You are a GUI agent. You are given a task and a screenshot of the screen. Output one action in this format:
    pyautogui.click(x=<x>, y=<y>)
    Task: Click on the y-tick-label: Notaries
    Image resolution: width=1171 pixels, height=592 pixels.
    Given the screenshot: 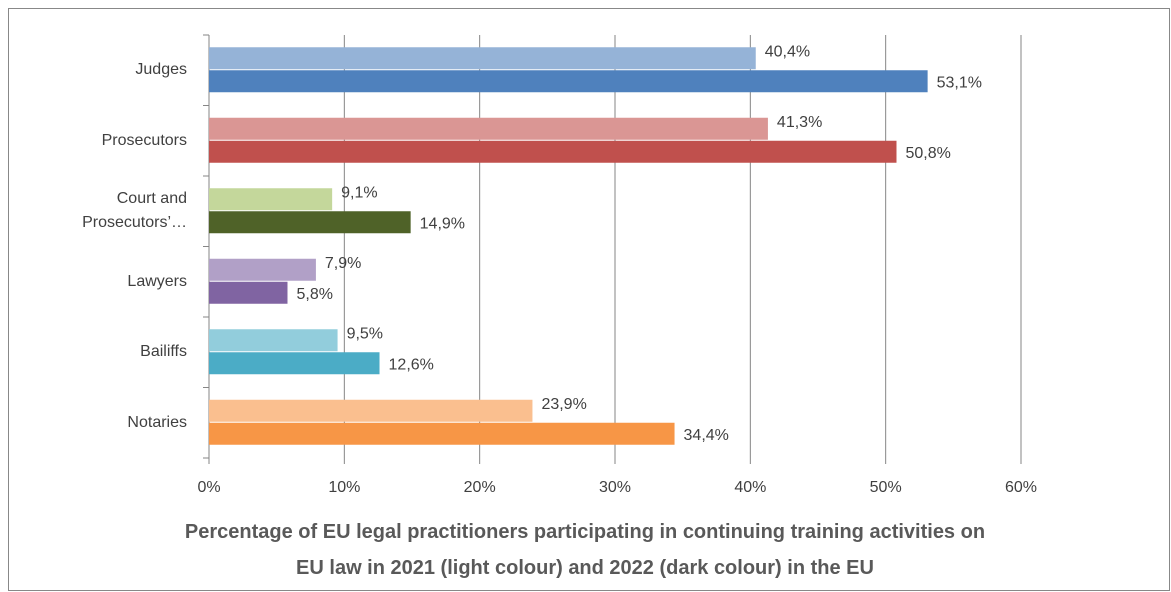 What is the action you would take?
    pyautogui.click(x=157, y=422)
    